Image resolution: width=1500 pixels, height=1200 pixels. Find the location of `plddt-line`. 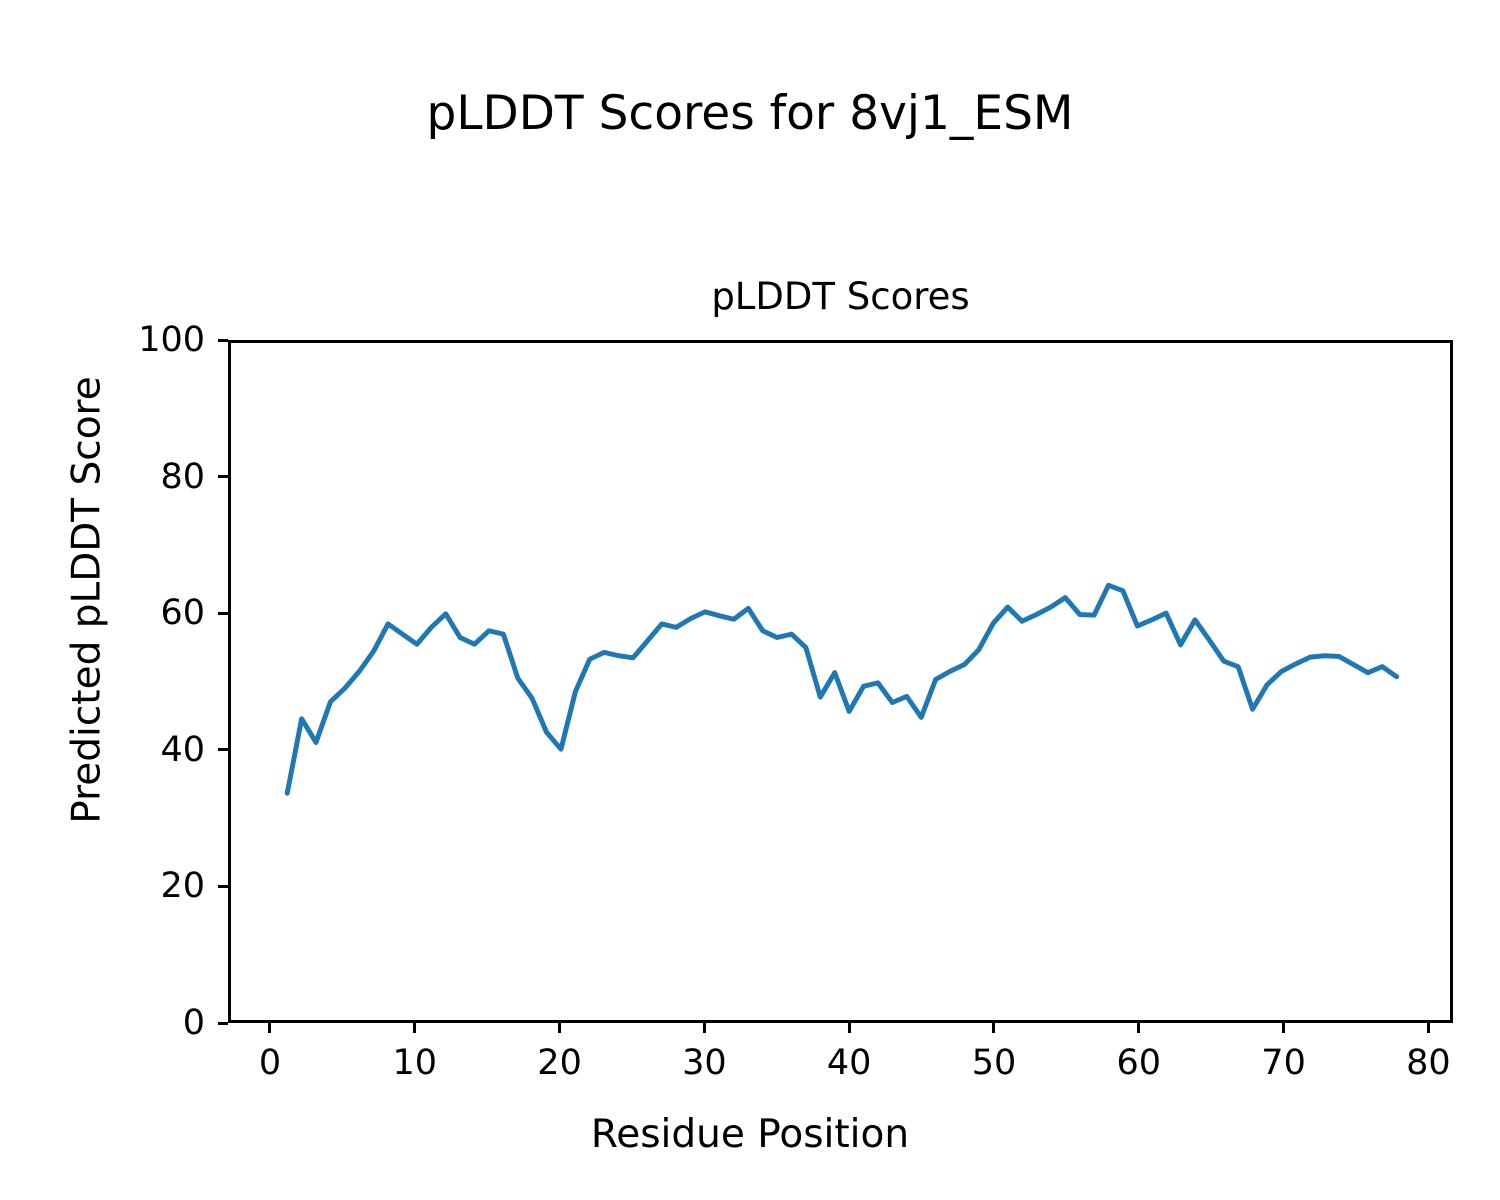

plddt-line is located at coordinates (842, 689).